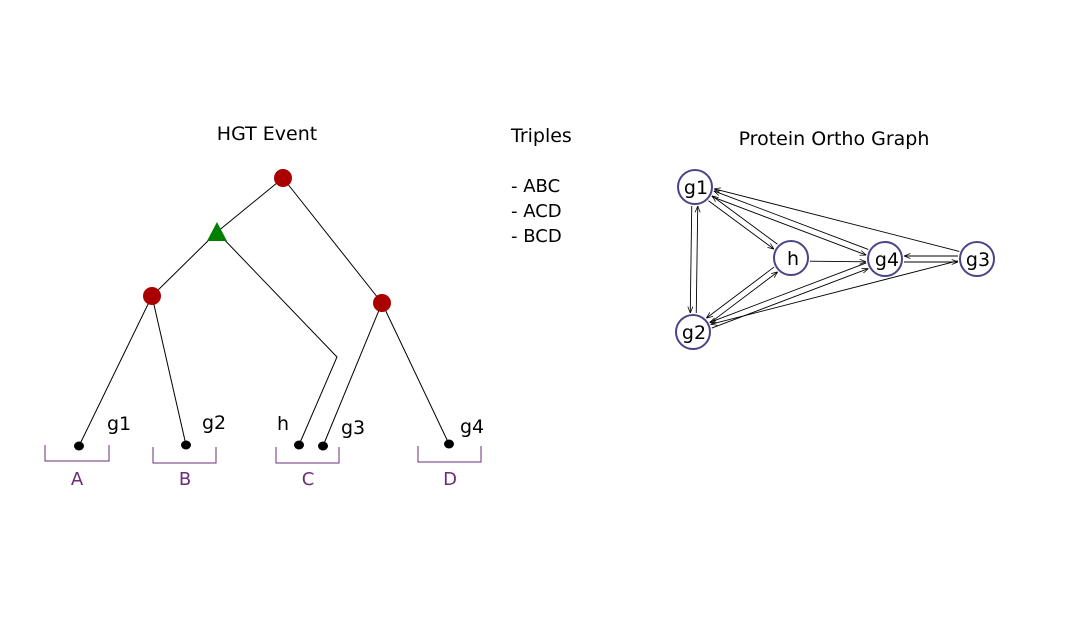 The image size is (1088, 643). Describe the element at coordinates (184, 455) in the screenshot. I see `species-bracket-b` at that location.